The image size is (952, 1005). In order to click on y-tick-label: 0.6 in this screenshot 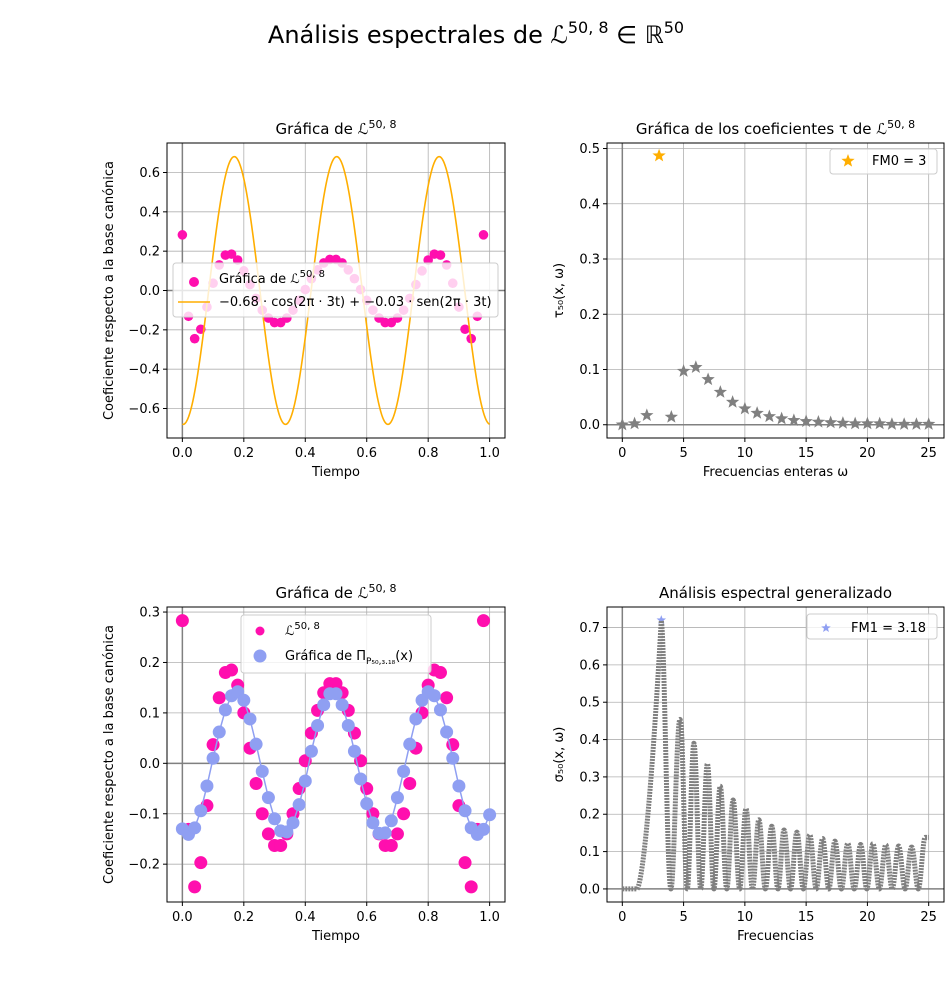, I will do `click(589, 665)`.